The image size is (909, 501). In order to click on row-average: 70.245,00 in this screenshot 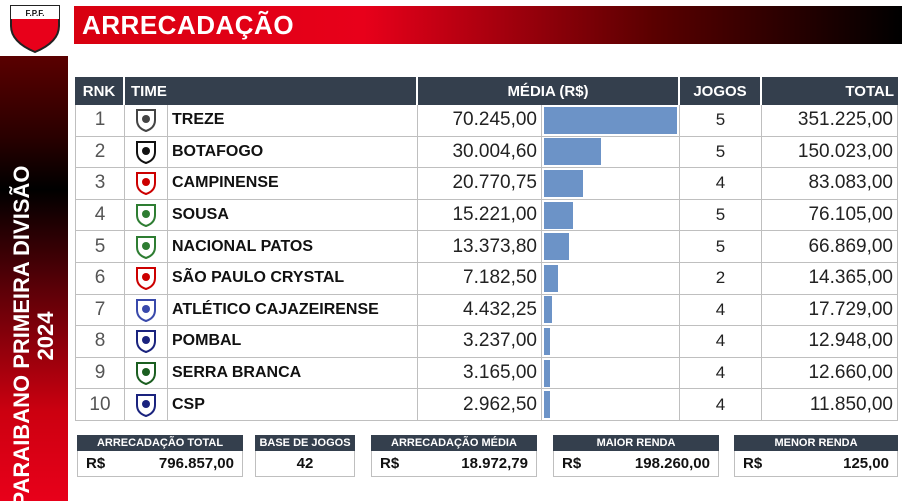, I will do `click(480, 120)`.